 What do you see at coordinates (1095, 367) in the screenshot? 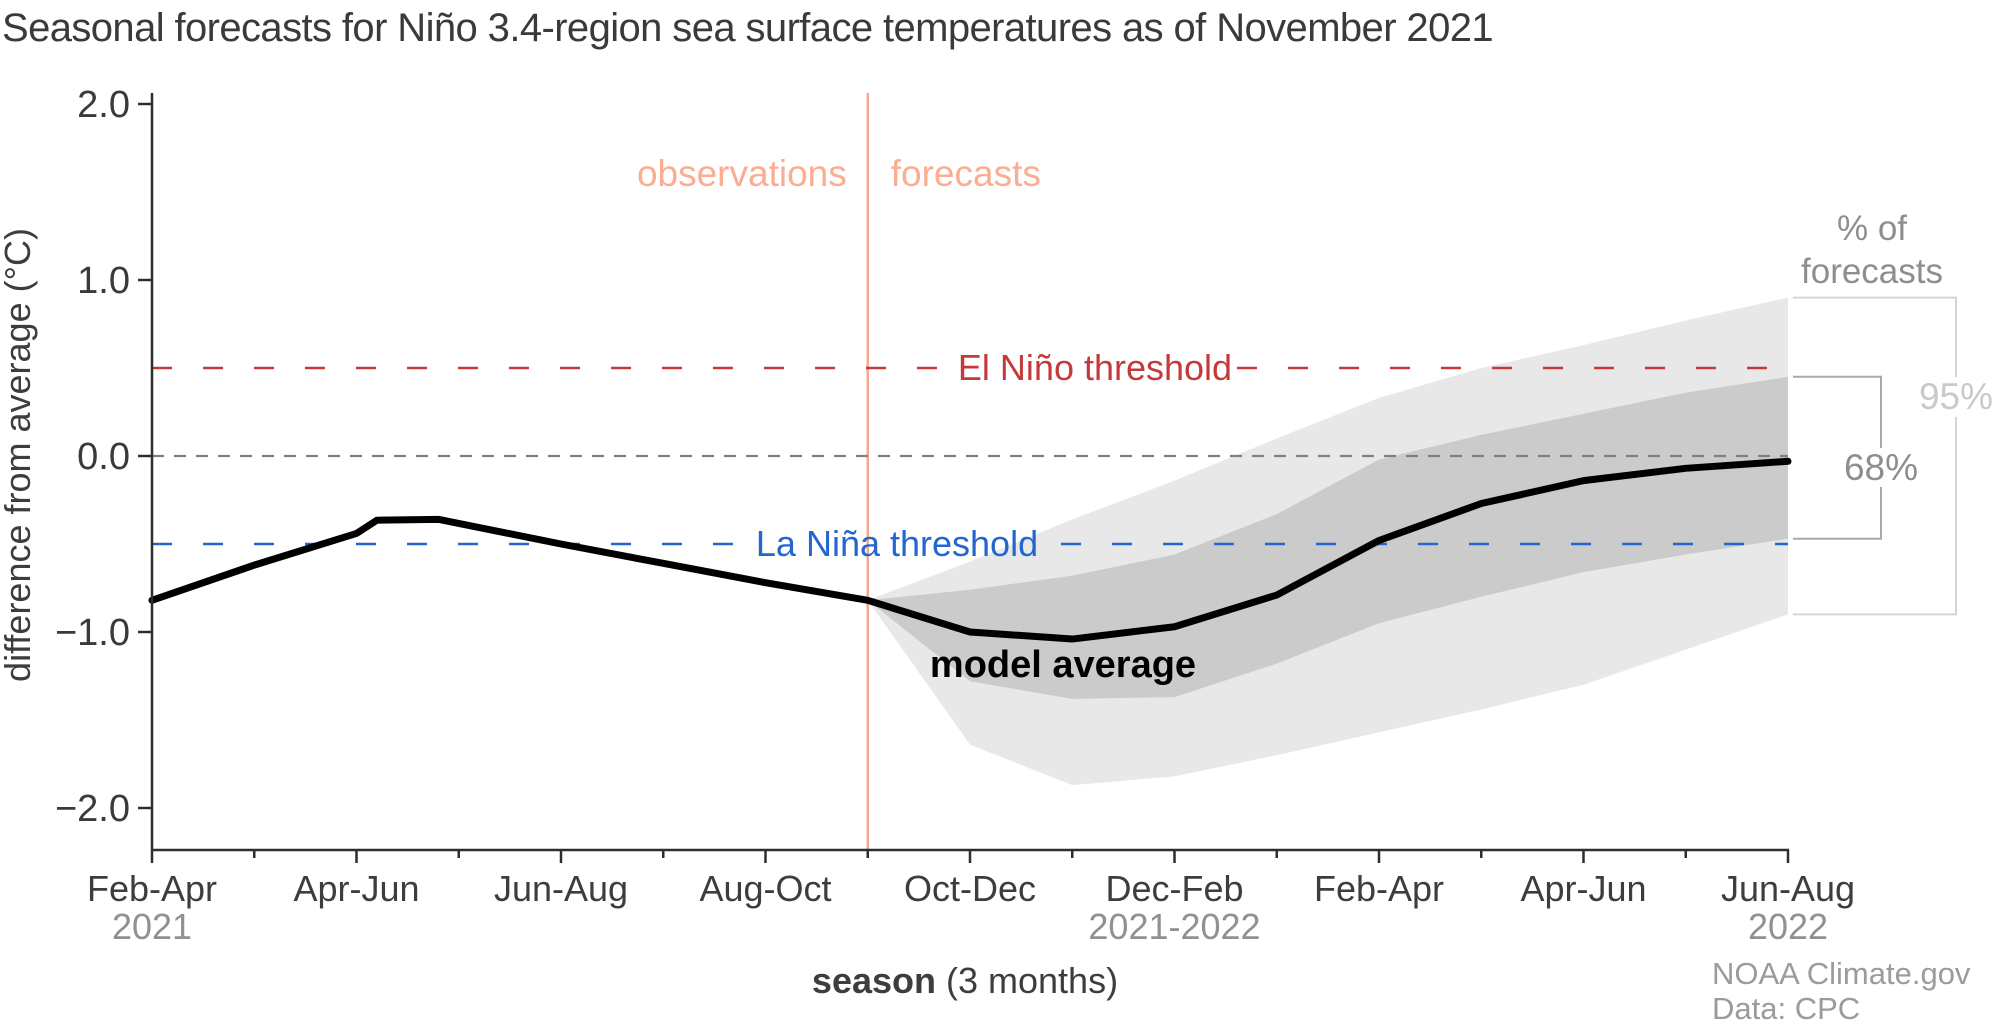
I see `el-nino-threshold-label: El Niño threshold` at bounding box center [1095, 367].